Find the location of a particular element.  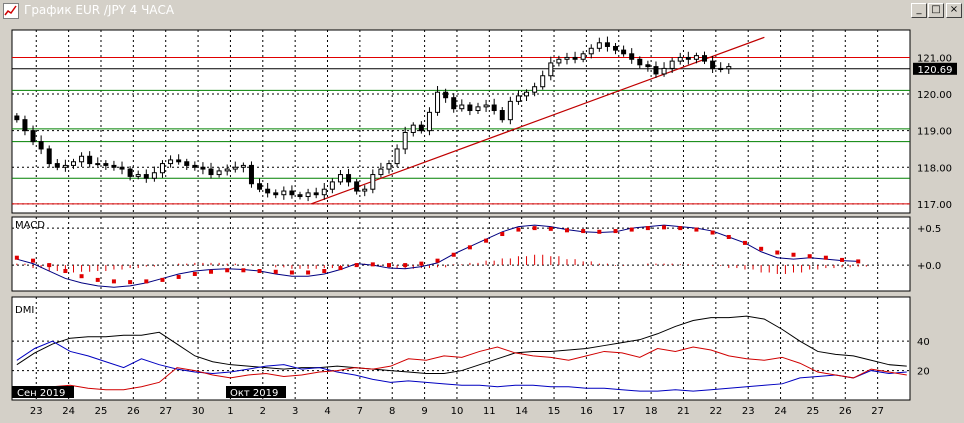

chart-app-icon is located at coordinates (11, 11).